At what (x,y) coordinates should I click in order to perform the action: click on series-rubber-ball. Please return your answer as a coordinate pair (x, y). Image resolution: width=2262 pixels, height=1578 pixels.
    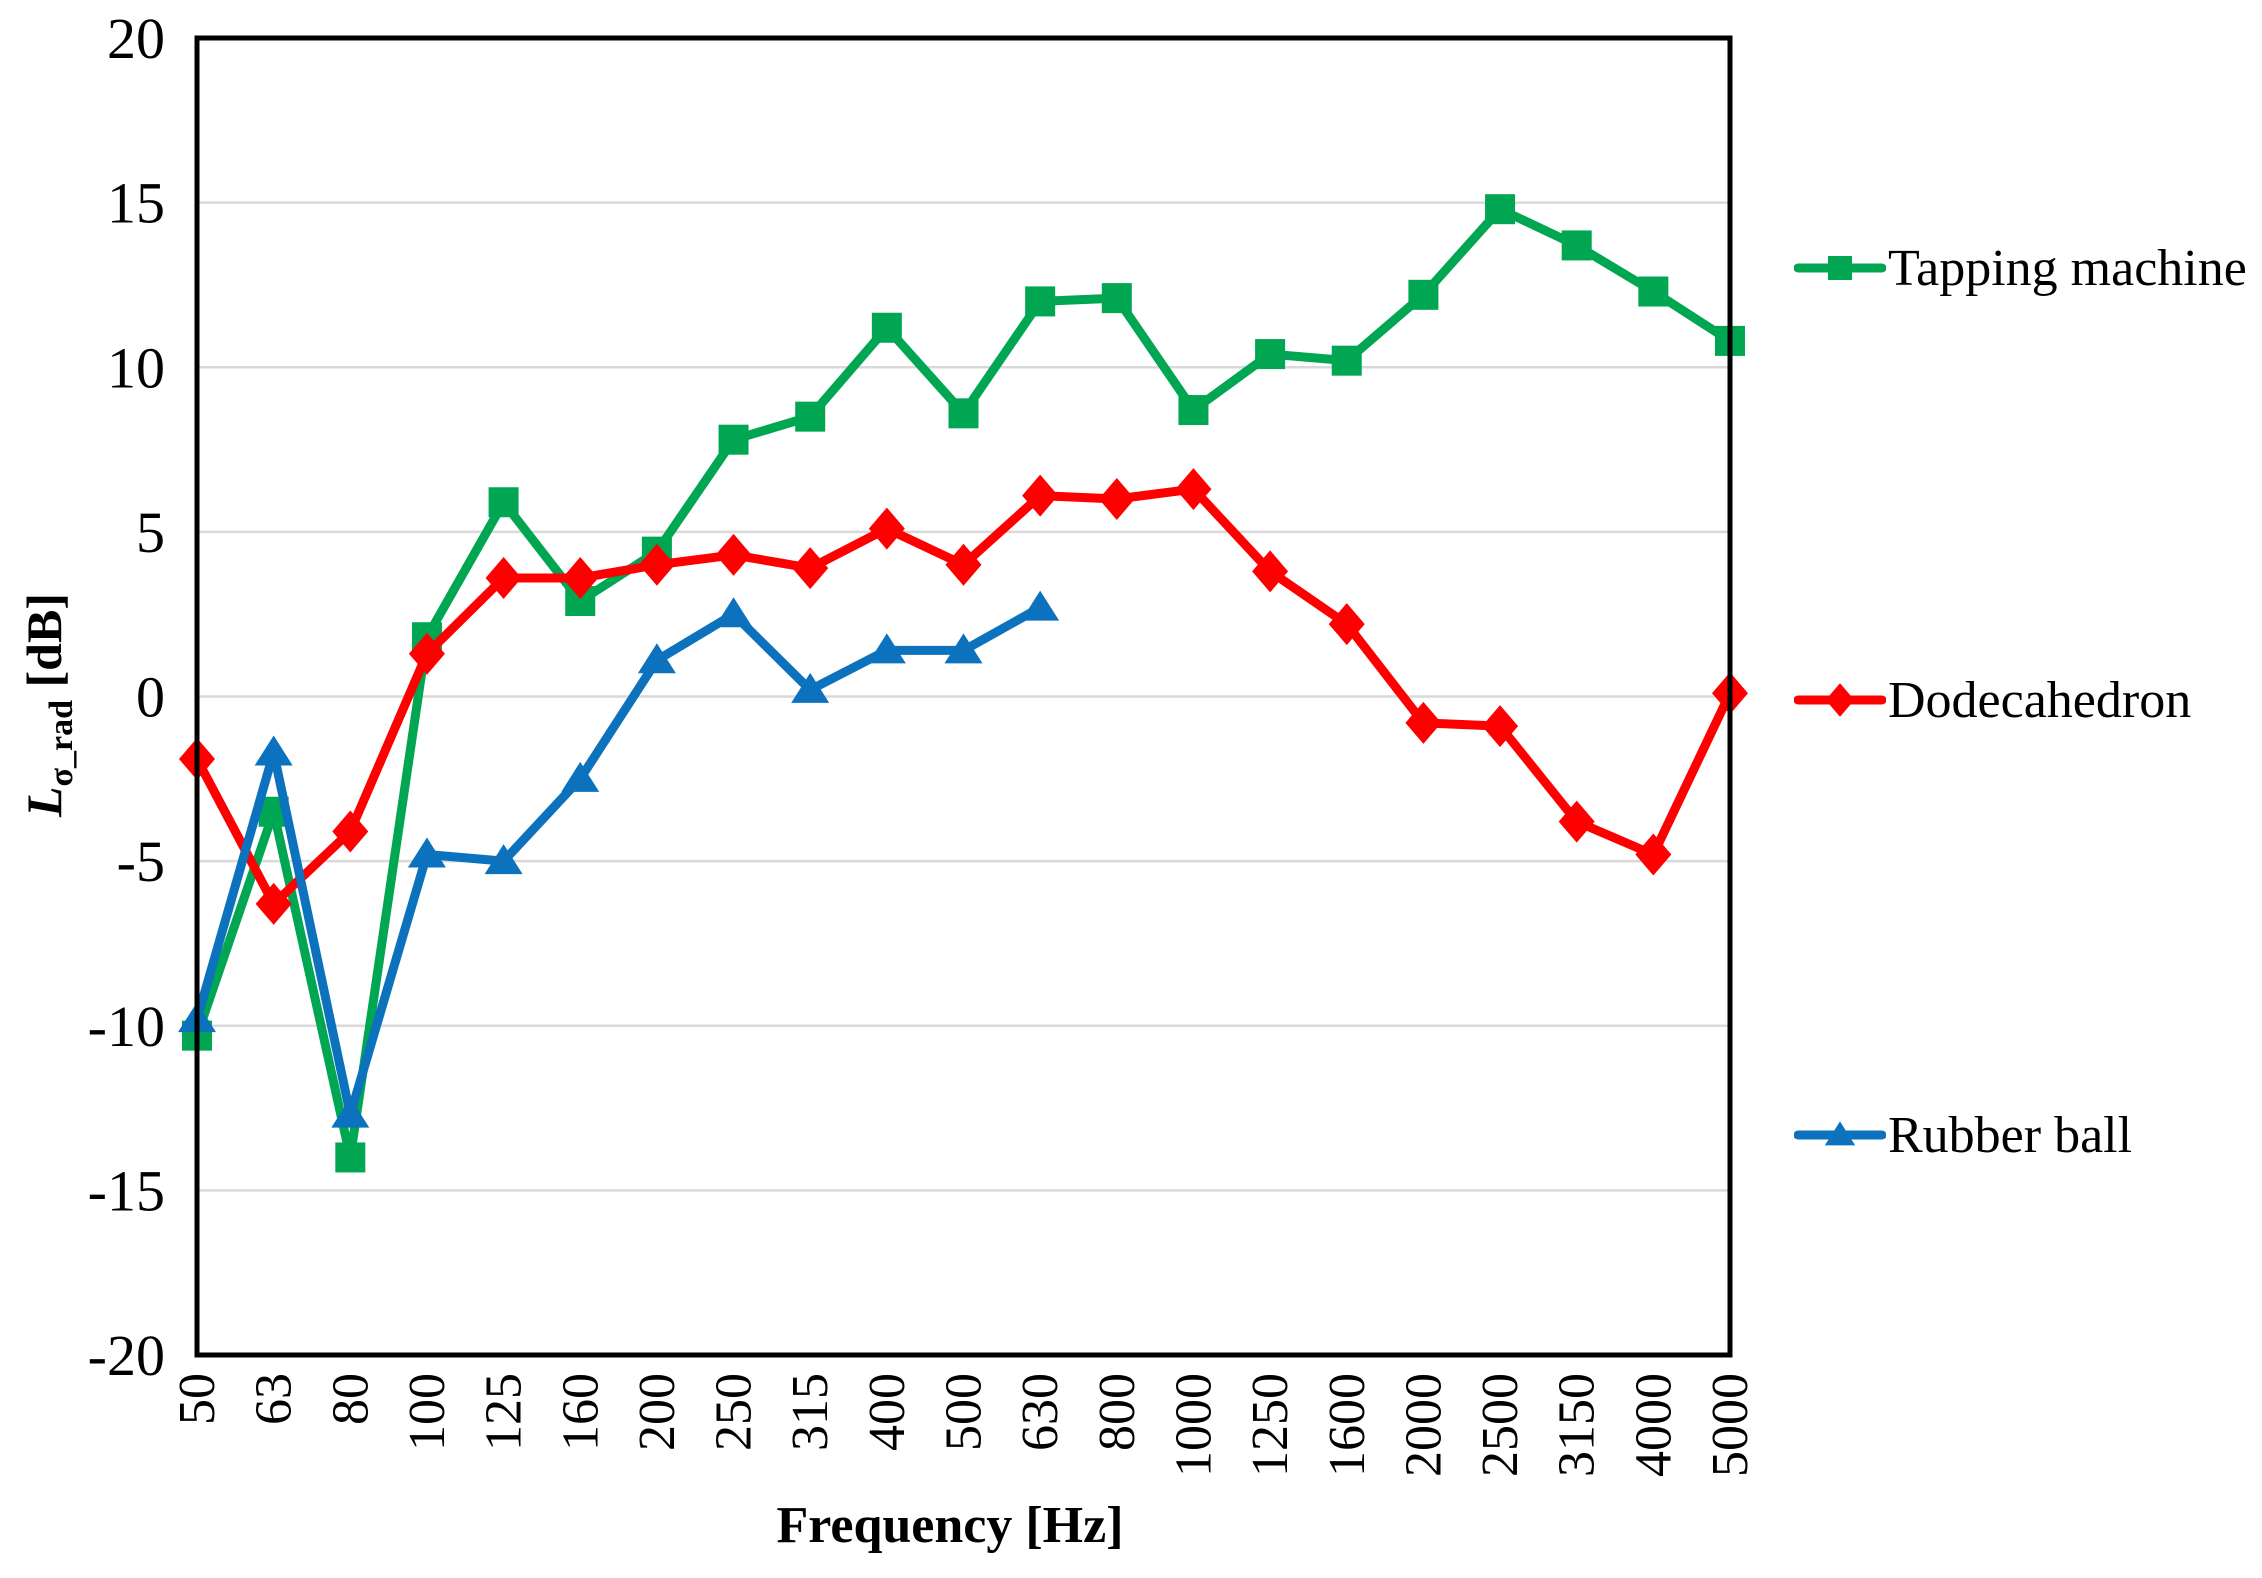
    Looking at the image, I should click on (619, 859).